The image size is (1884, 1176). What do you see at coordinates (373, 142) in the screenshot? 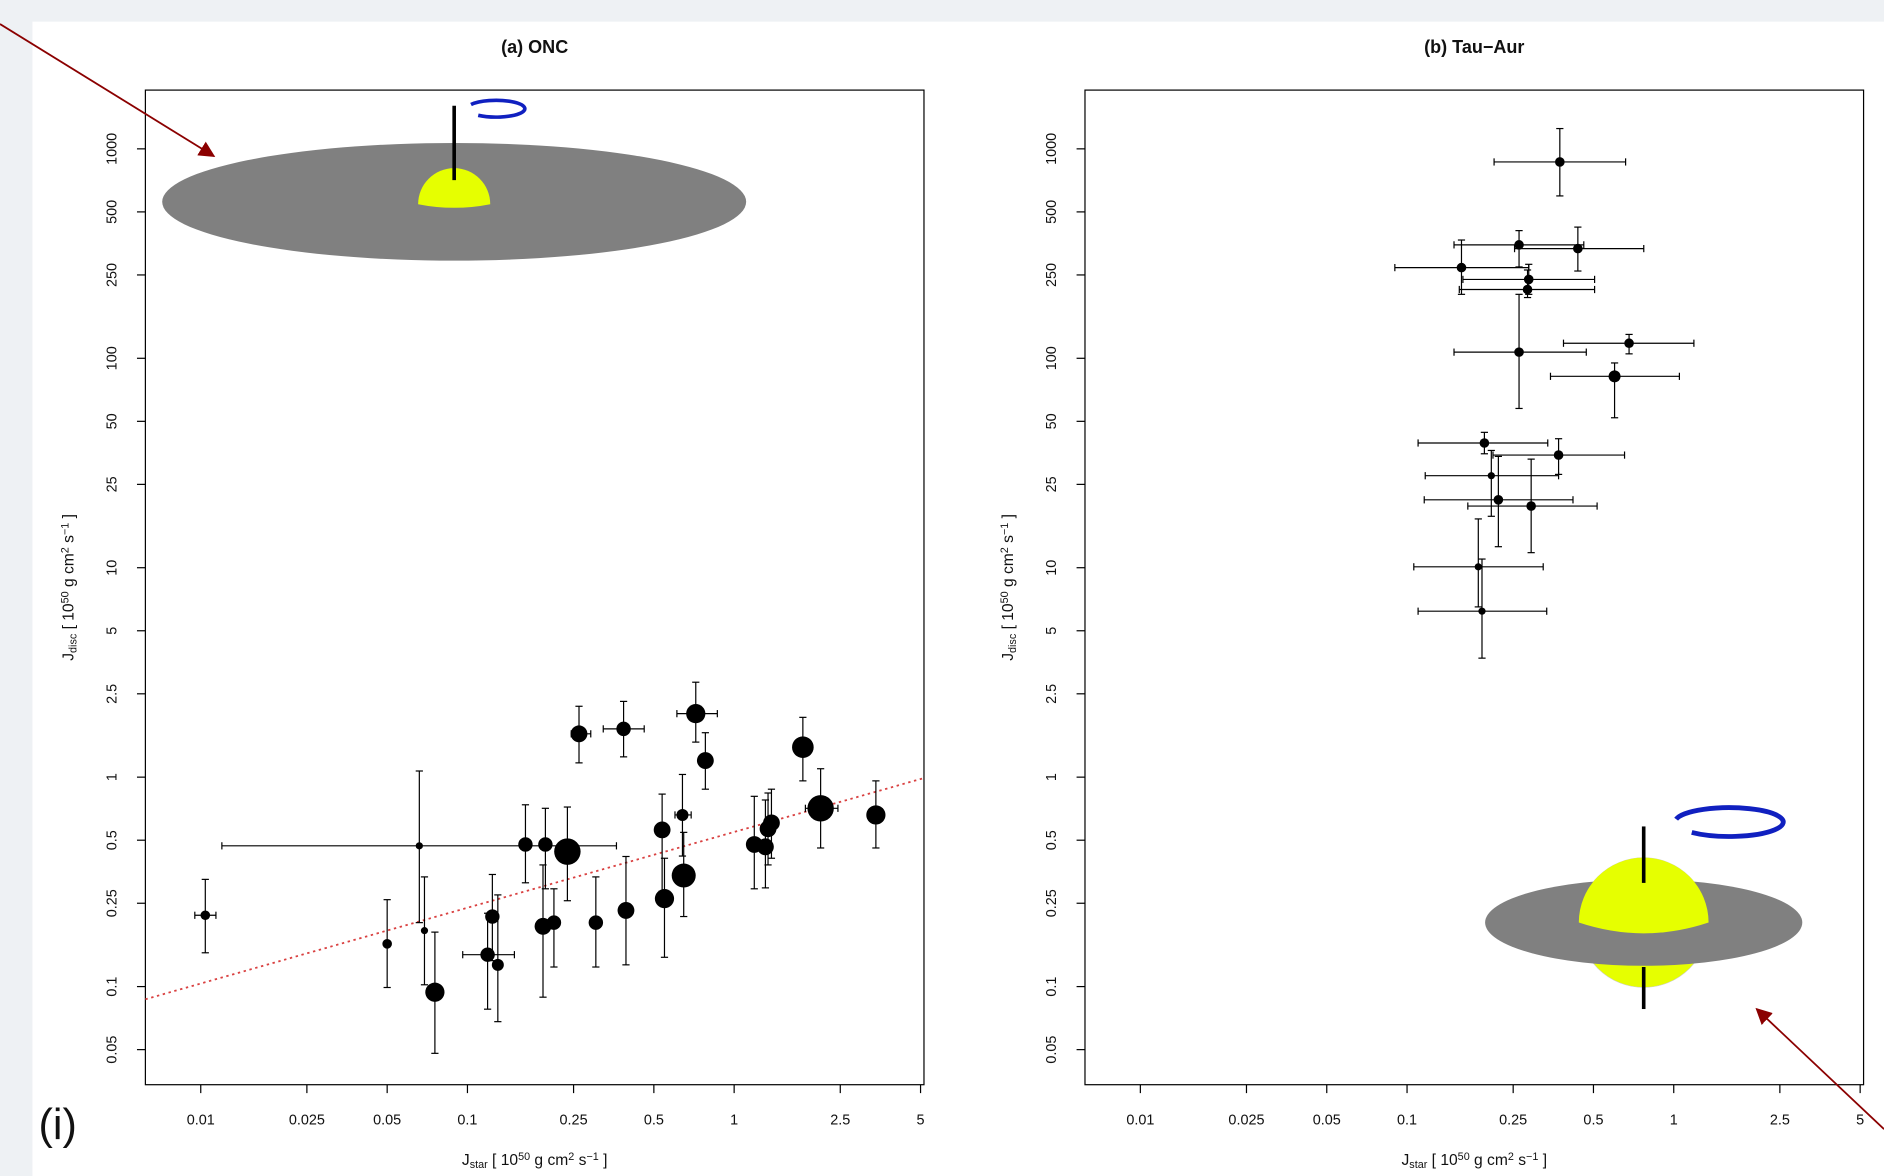
I see `disc-illustration` at bounding box center [373, 142].